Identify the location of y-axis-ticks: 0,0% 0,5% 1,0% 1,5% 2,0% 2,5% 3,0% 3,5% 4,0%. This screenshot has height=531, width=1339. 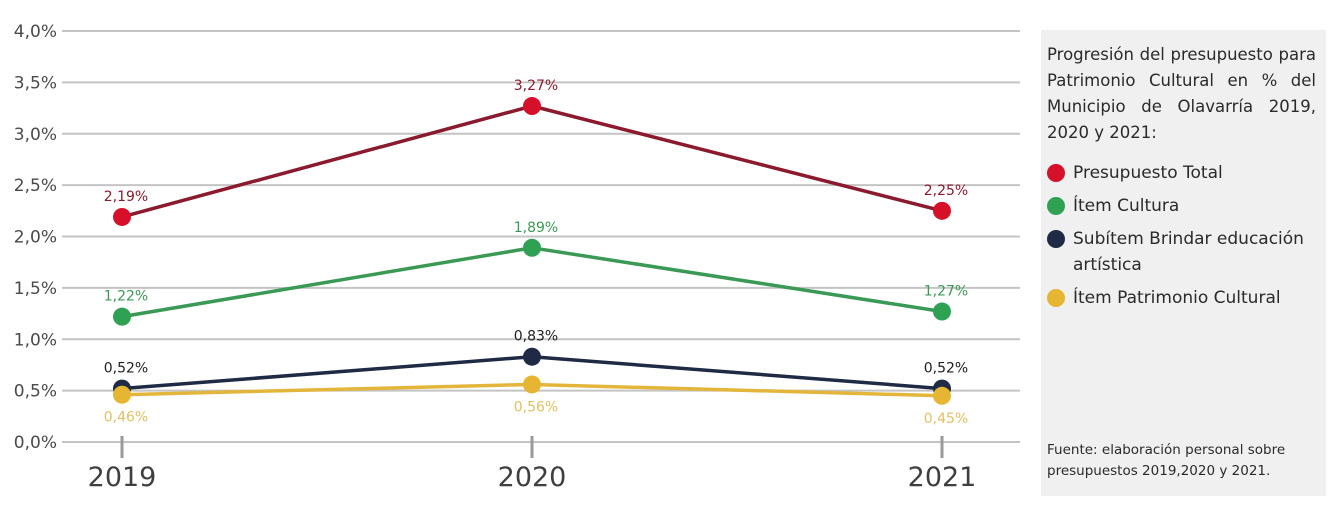
(35, 237).